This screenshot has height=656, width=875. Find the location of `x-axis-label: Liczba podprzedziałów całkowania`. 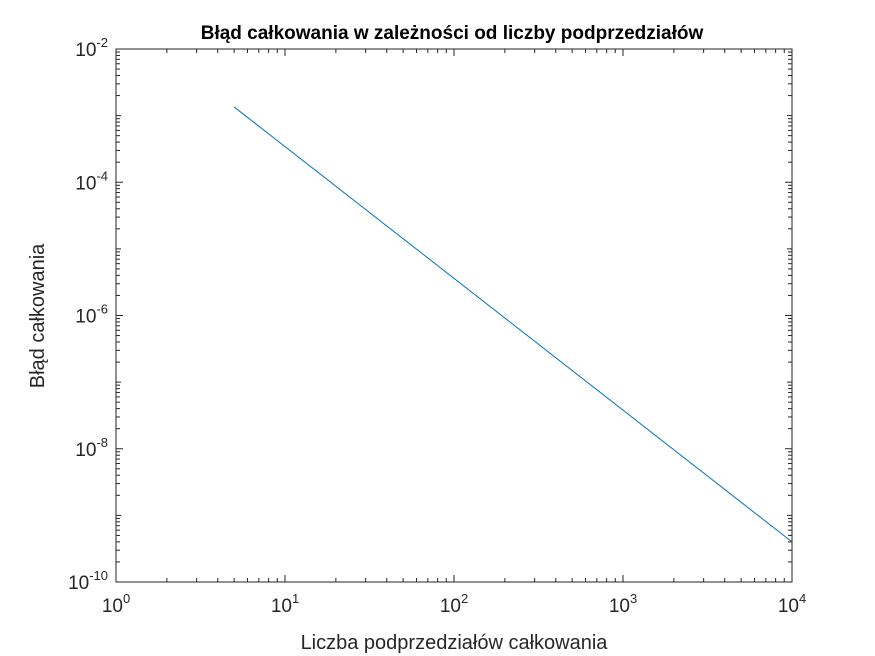

x-axis-label: Liczba podprzedziałów całkowania is located at coordinates (455, 643).